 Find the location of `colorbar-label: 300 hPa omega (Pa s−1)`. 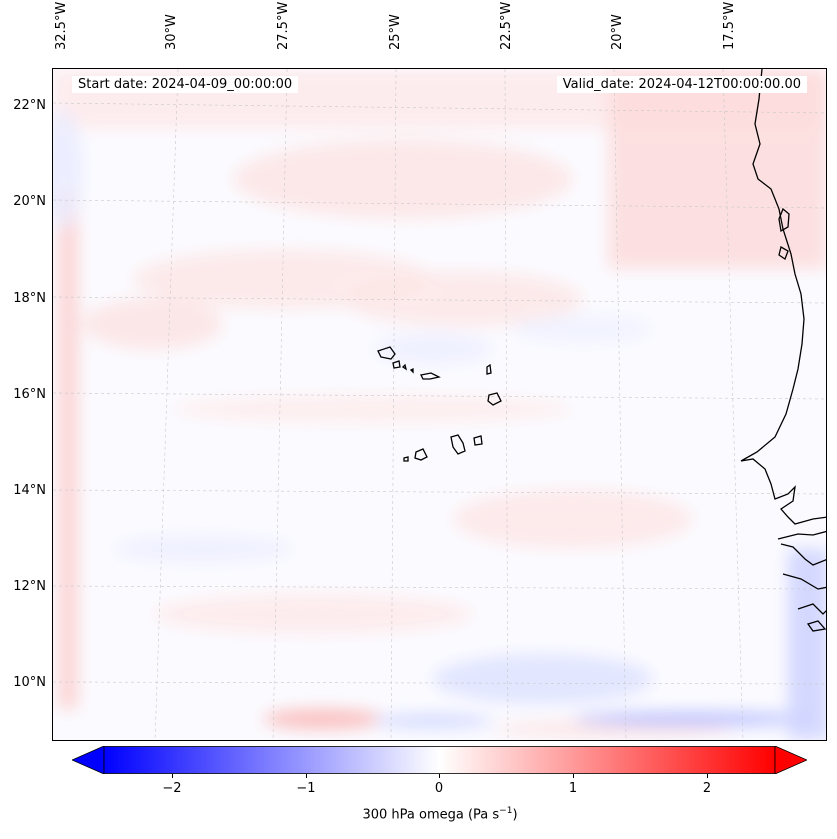

colorbar-label: 300 hPa omega (Pa s−1) is located at coordinates (418, 814).